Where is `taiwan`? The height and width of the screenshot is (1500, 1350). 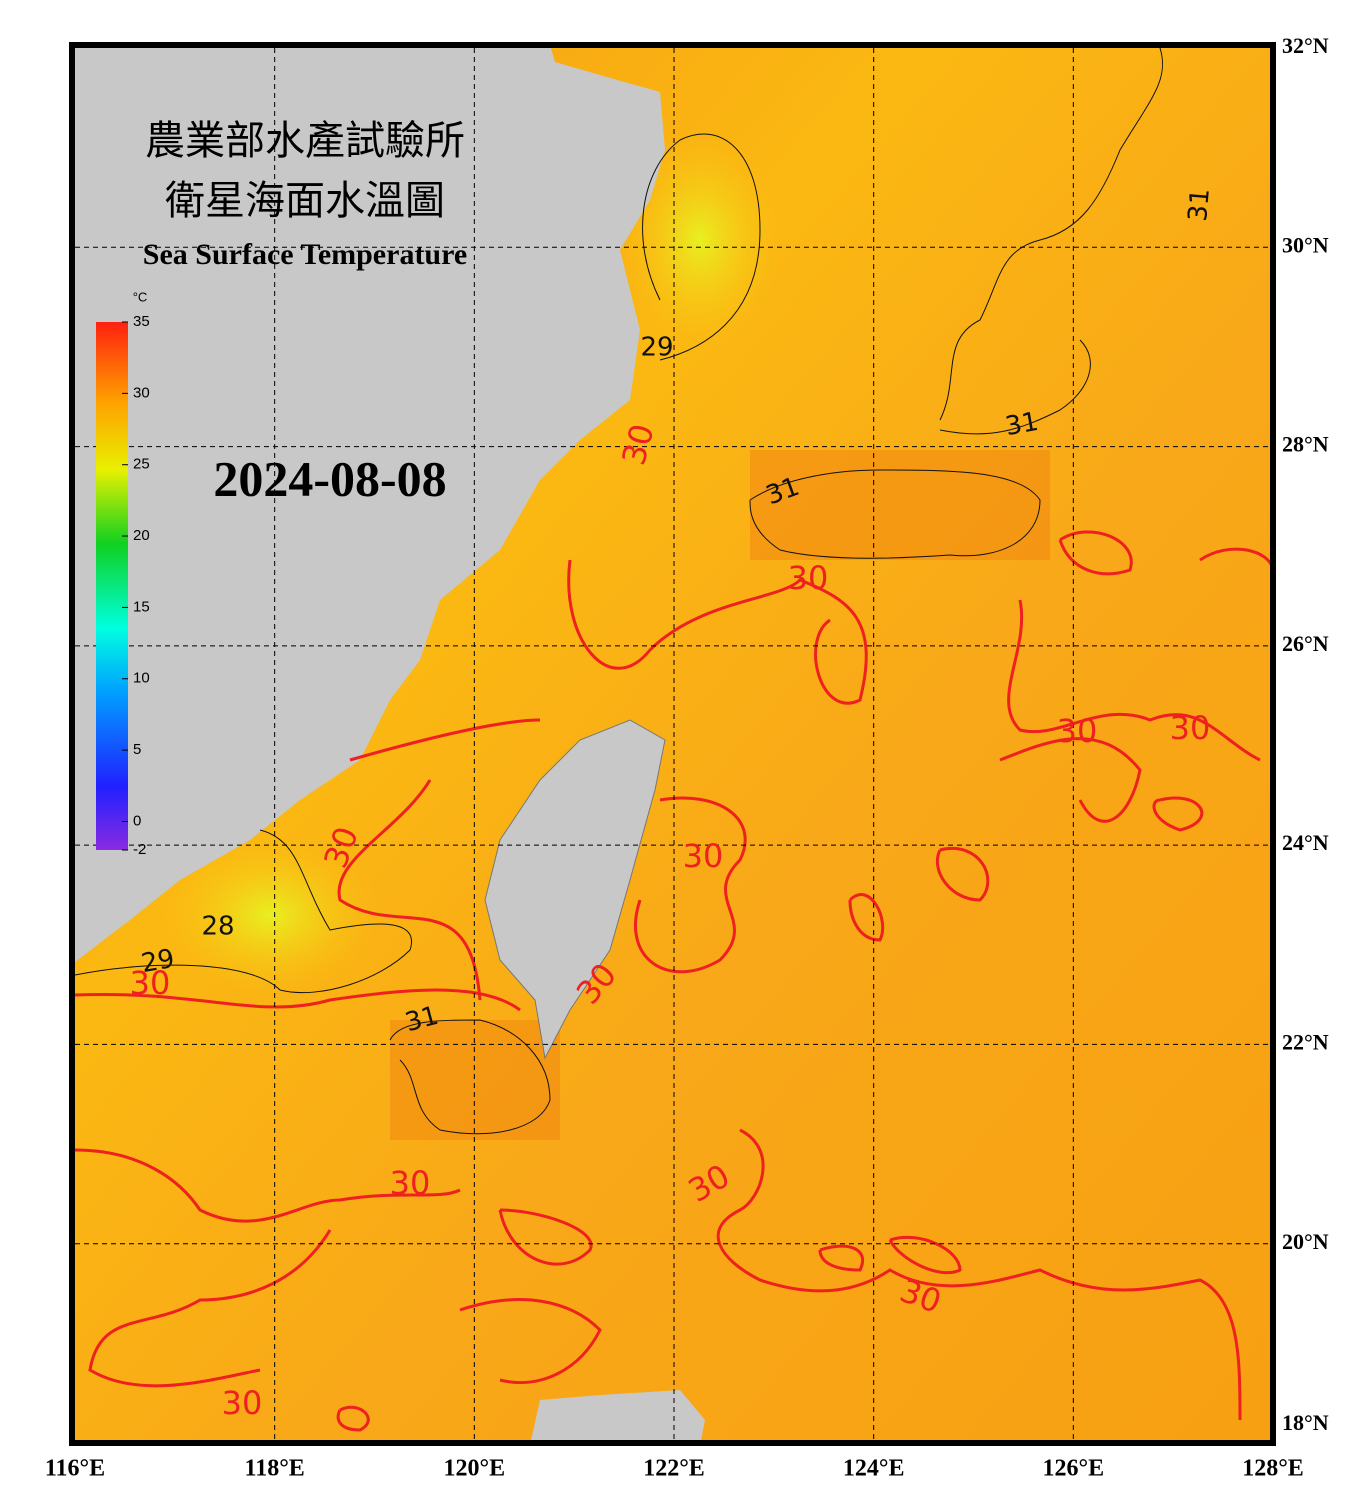
taiwan is located at coordinates (575, 889).